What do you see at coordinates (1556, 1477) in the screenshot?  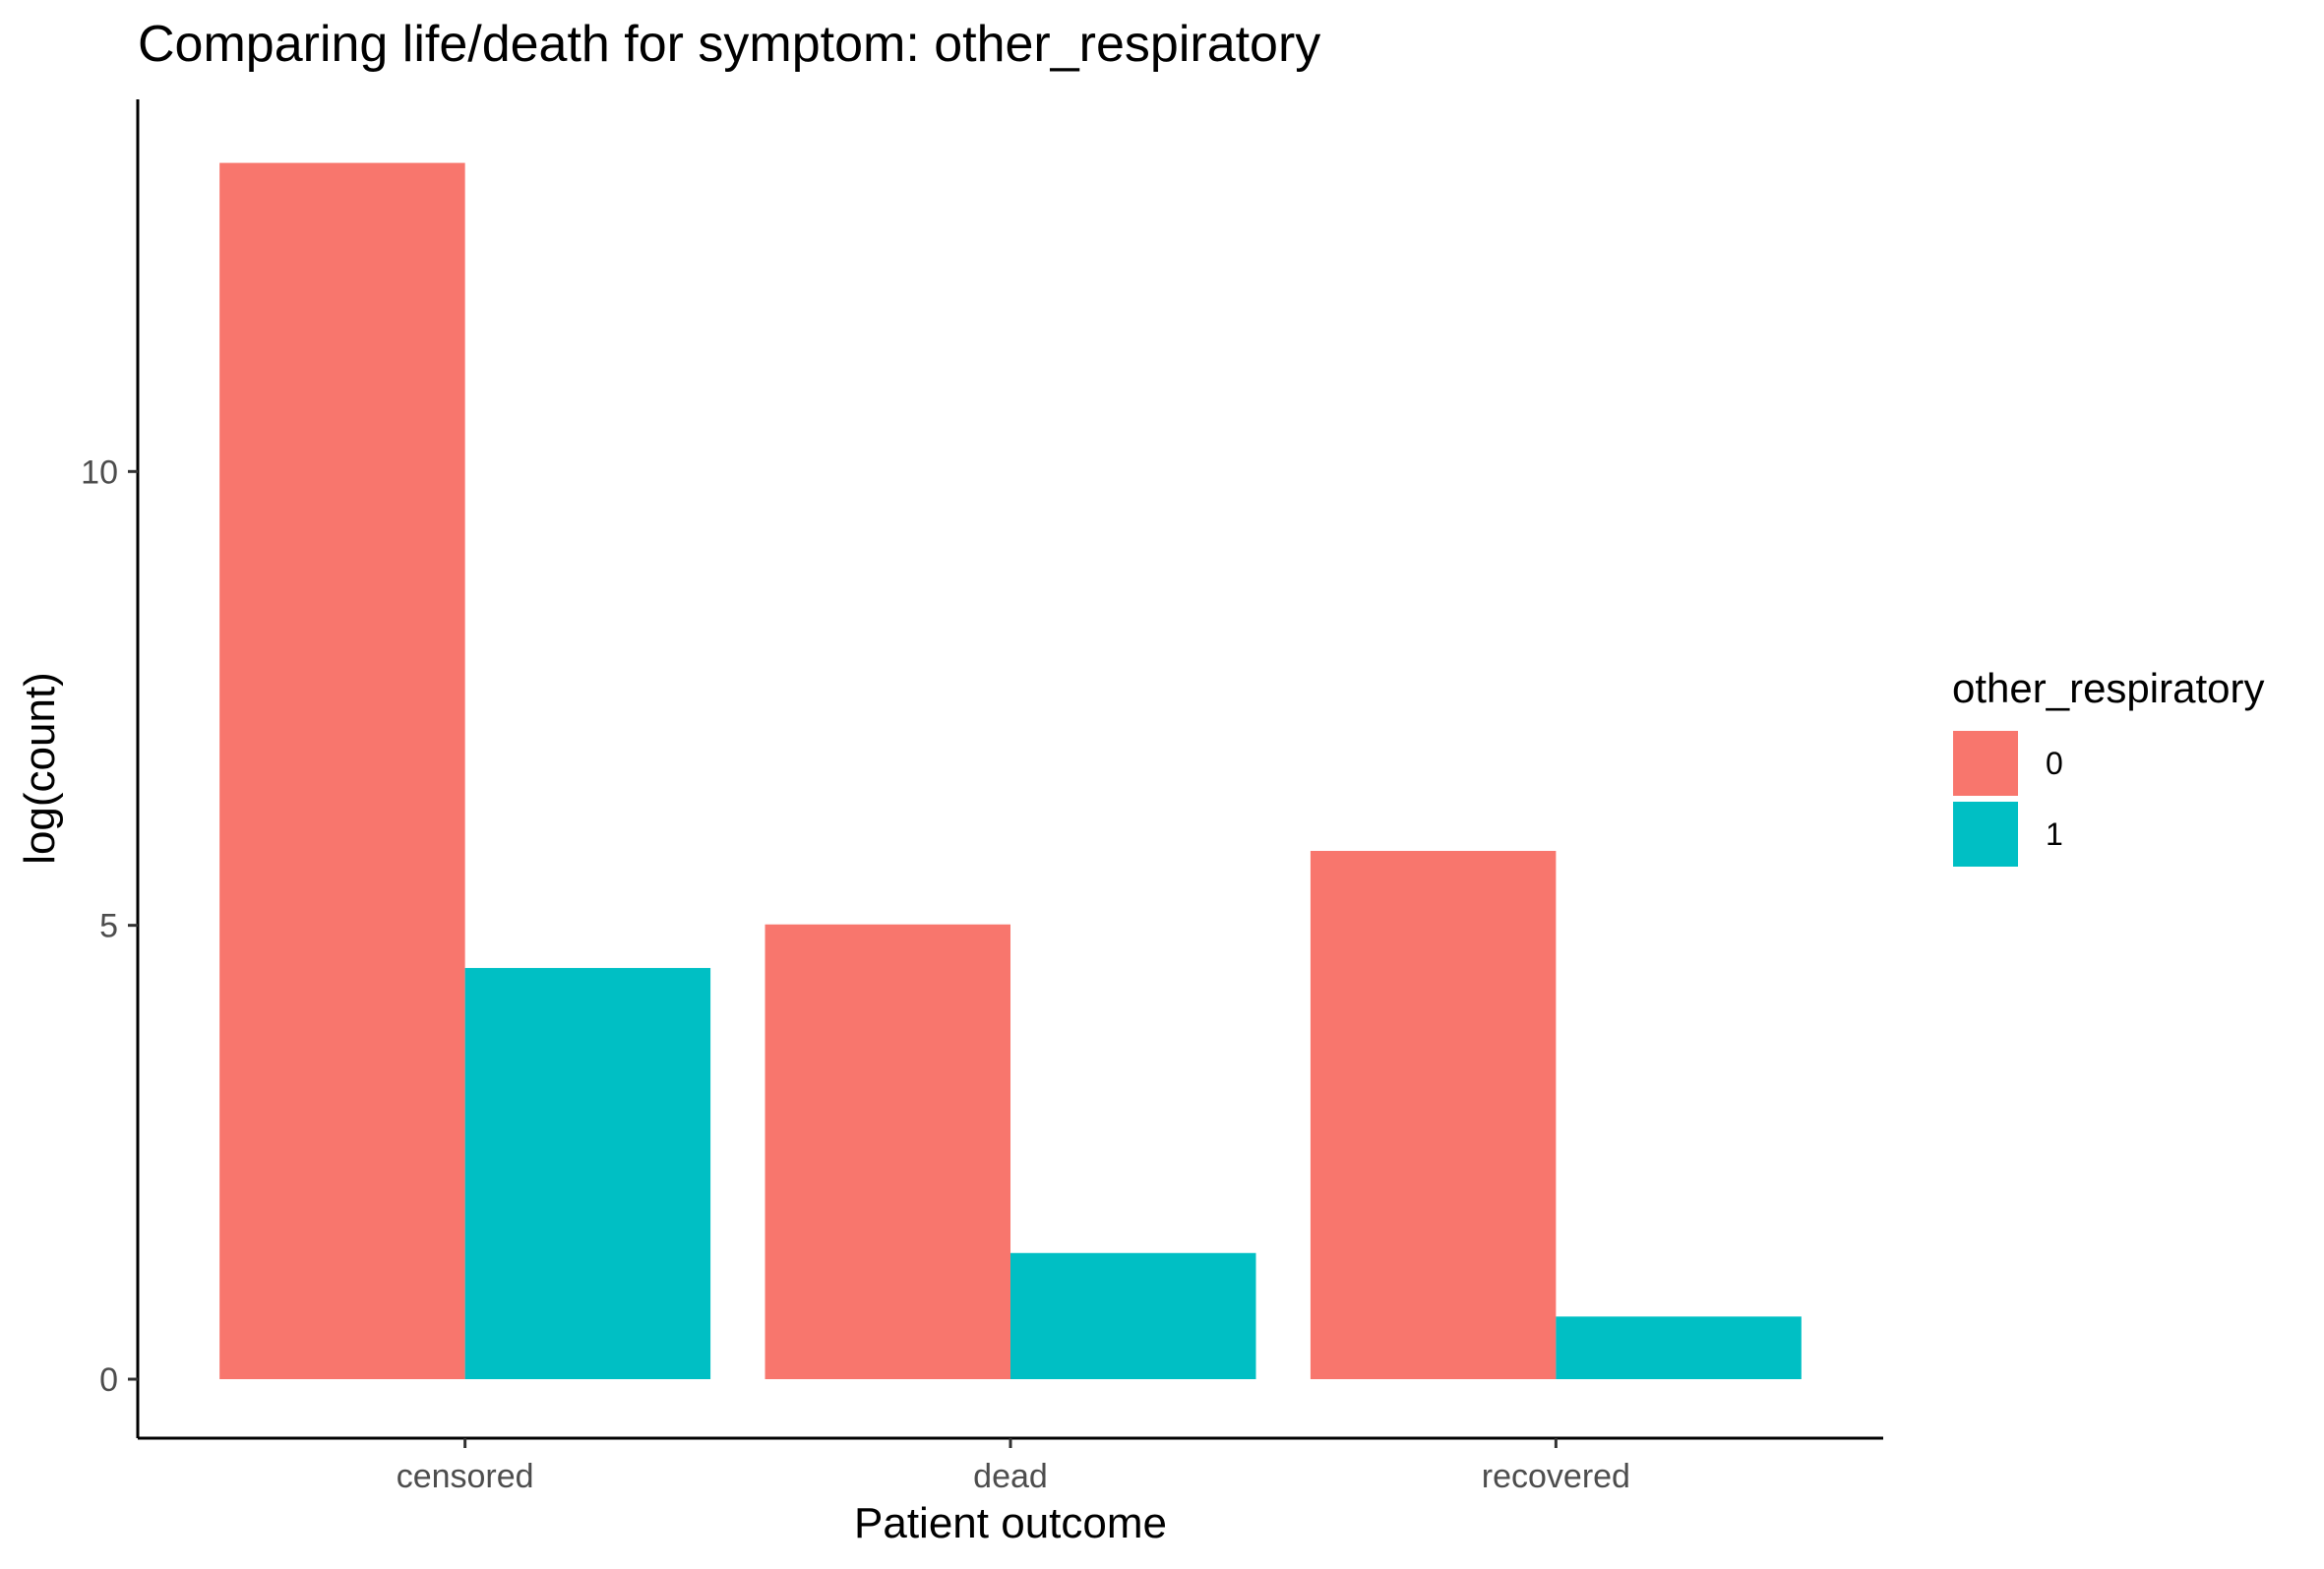 I see `x-tick-label: recovered` at bounding box center [1556, 1477].